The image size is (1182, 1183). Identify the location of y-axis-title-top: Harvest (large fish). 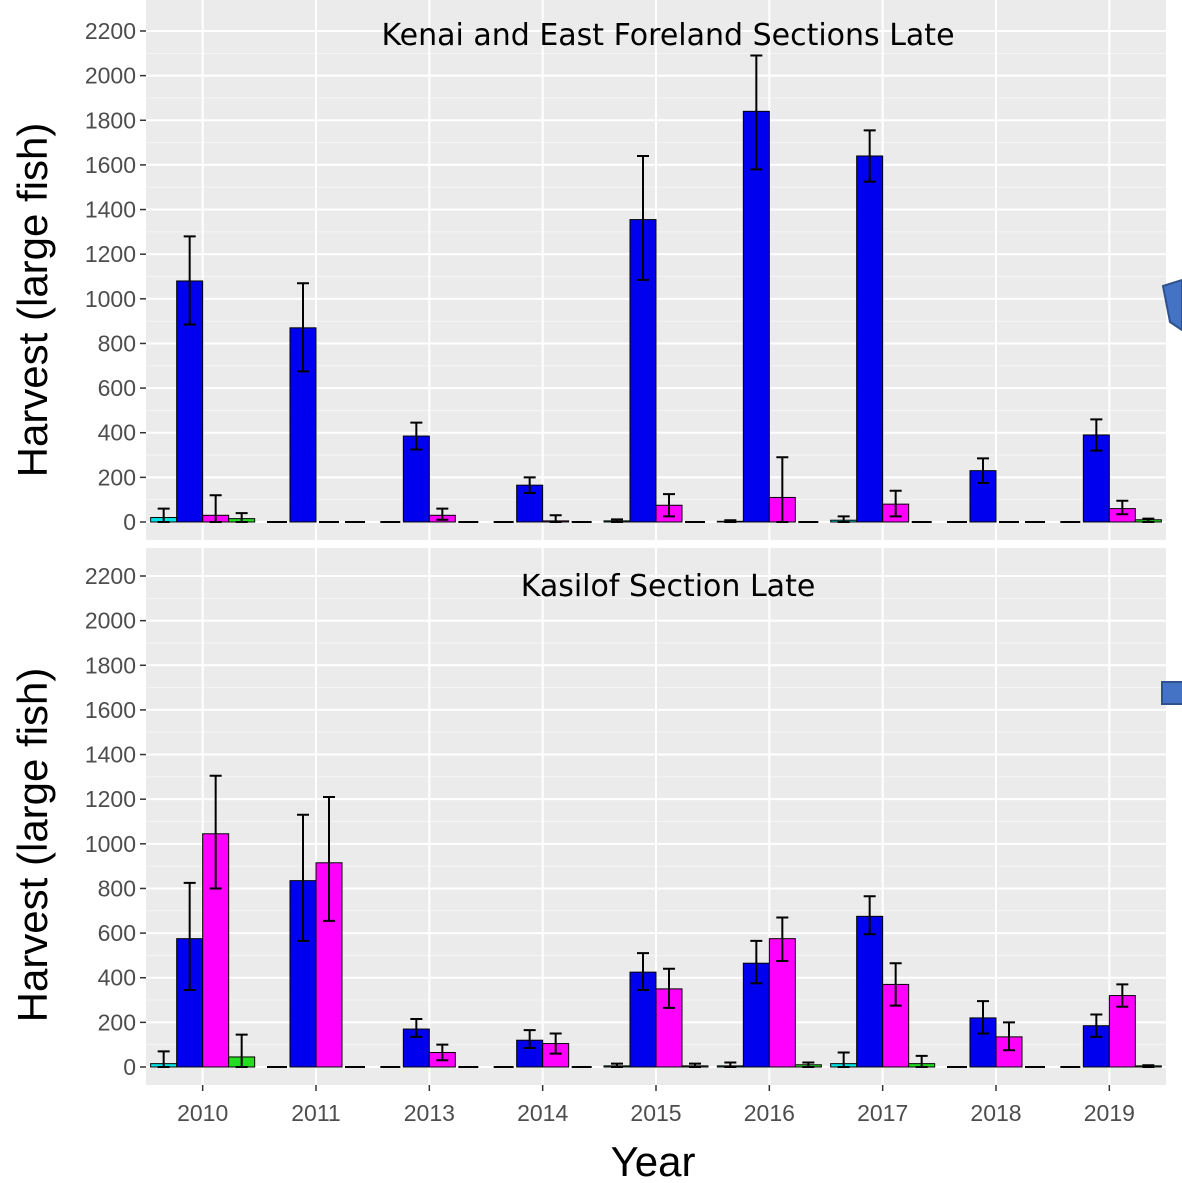
(32, 300).